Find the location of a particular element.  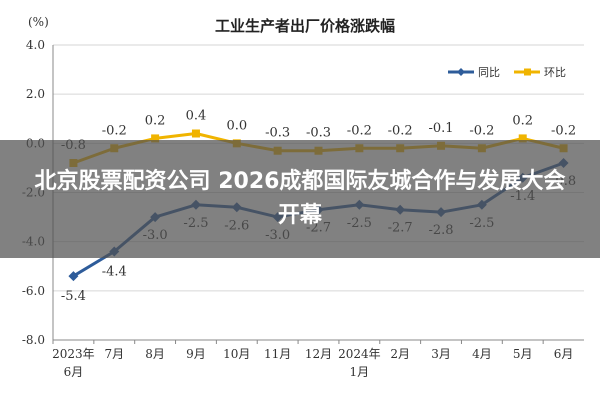

x-tick-label: 8月 is located at coordinates (155, 354).